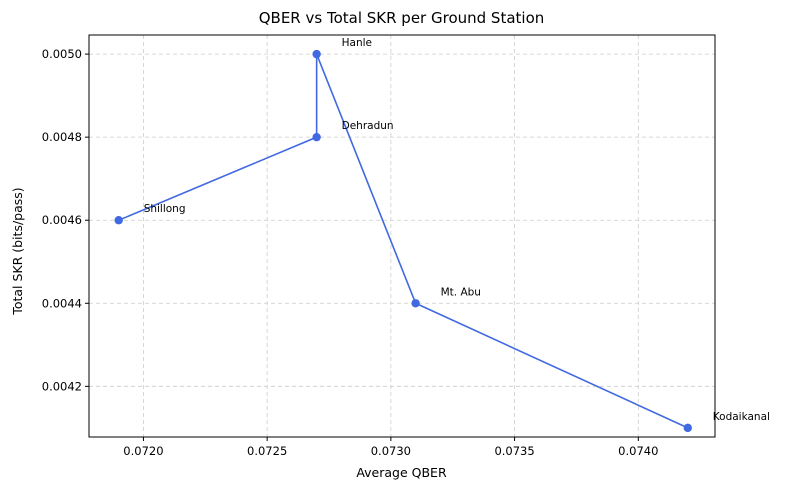  Describe the element at coordinates (741, 417) in the screenshot. I see `point-label: Kodaikanal` at that location.